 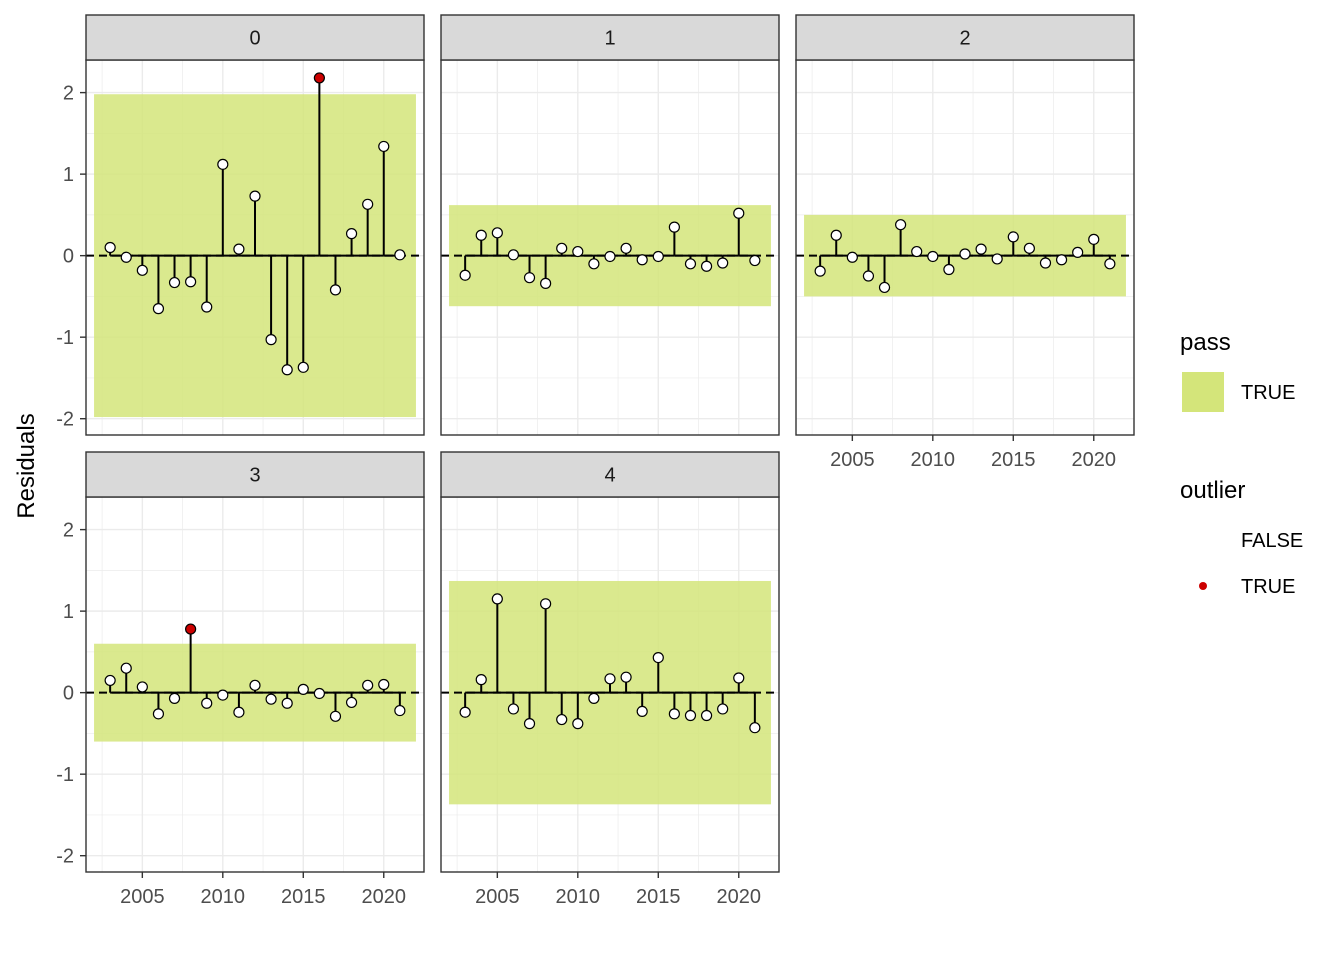 I want to click on legend-group-outlier: outlier FALSE TRUE, so click(x=1241, y=537).